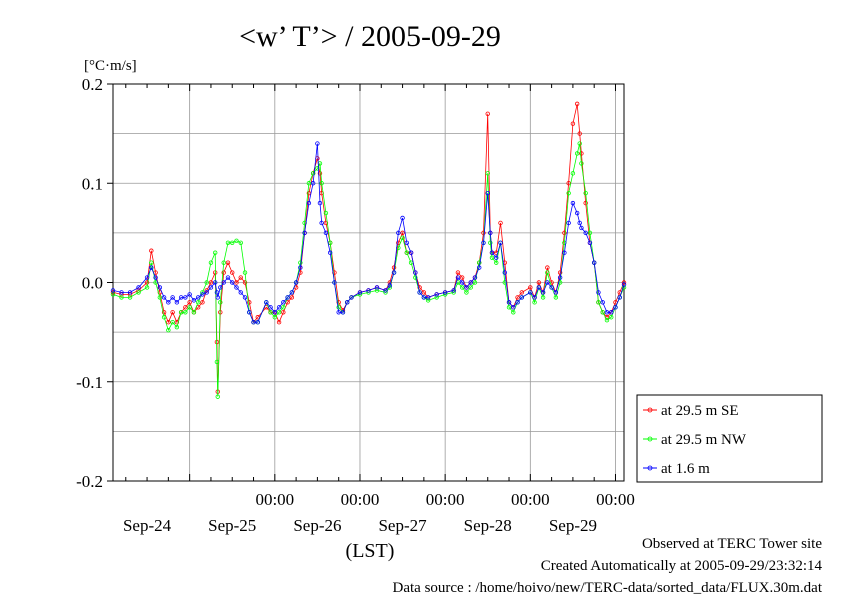  Describe the element at coordinates (147, 525) in the screenshot. I see `x-tick-date: Sep-24` at that location.